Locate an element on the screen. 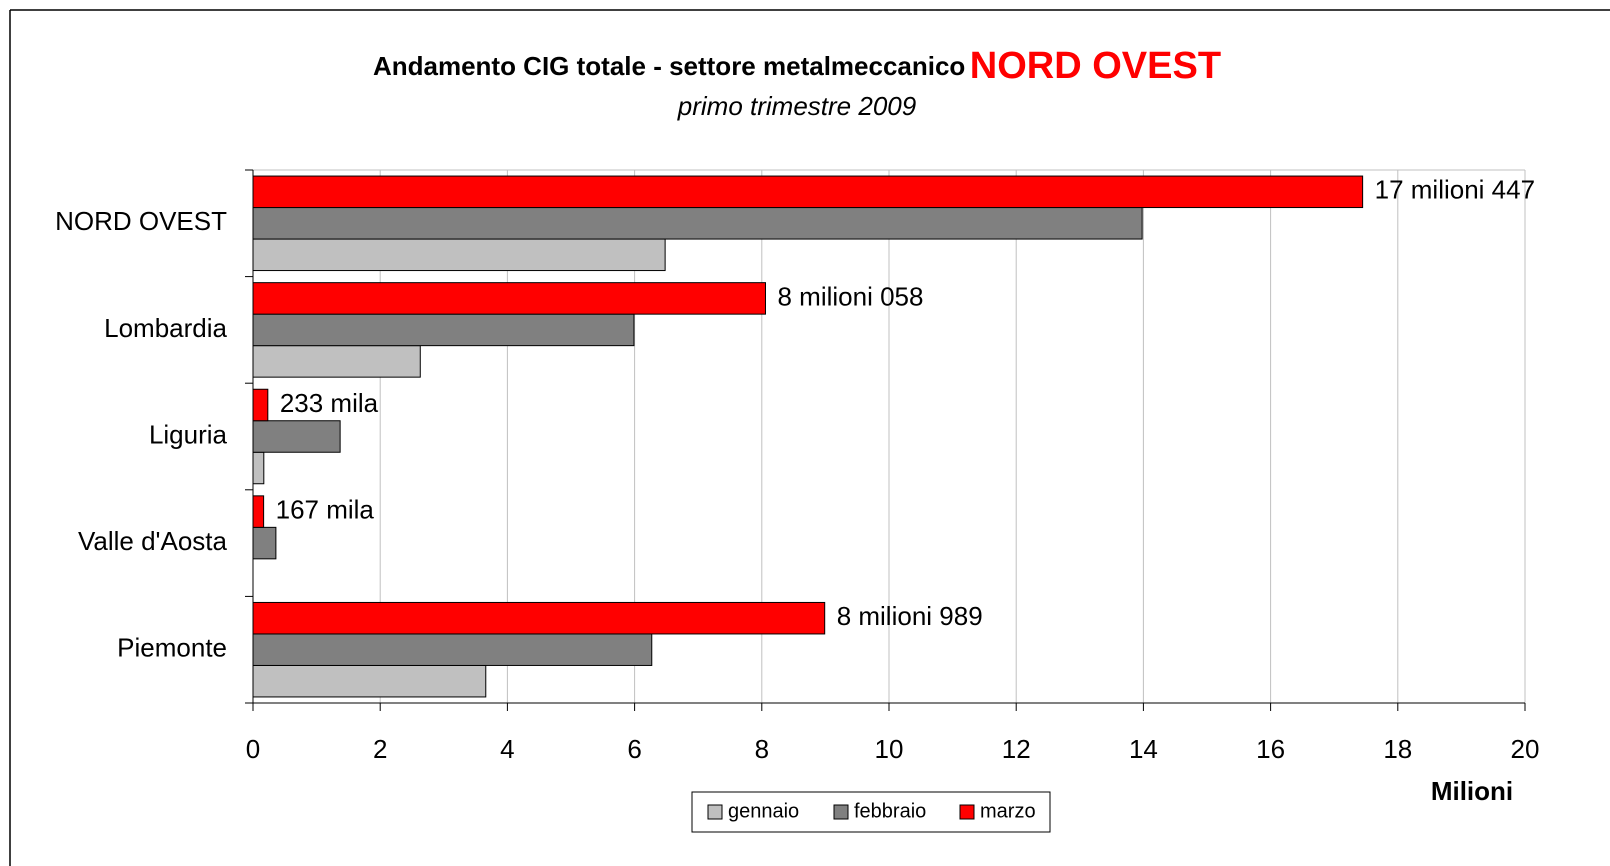  x-tick-label: 14 is located at coordinates (1143, 749).